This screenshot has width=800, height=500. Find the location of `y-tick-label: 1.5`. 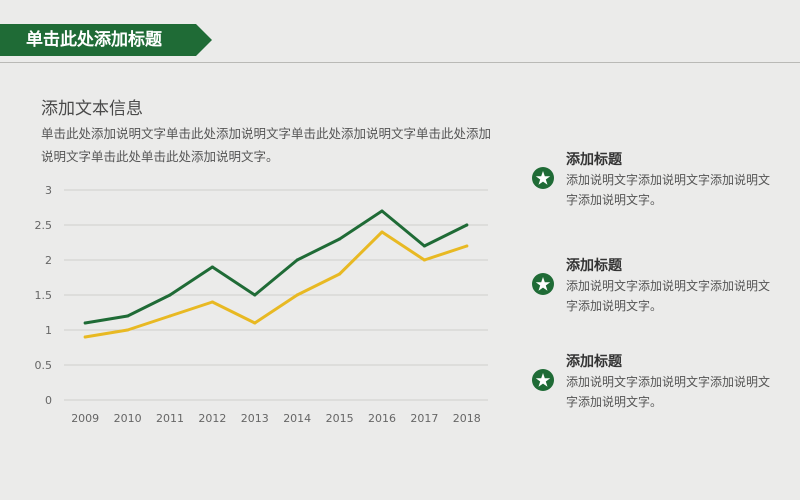

y-tick-label: 1.5 is located at coordinates (44, 295).